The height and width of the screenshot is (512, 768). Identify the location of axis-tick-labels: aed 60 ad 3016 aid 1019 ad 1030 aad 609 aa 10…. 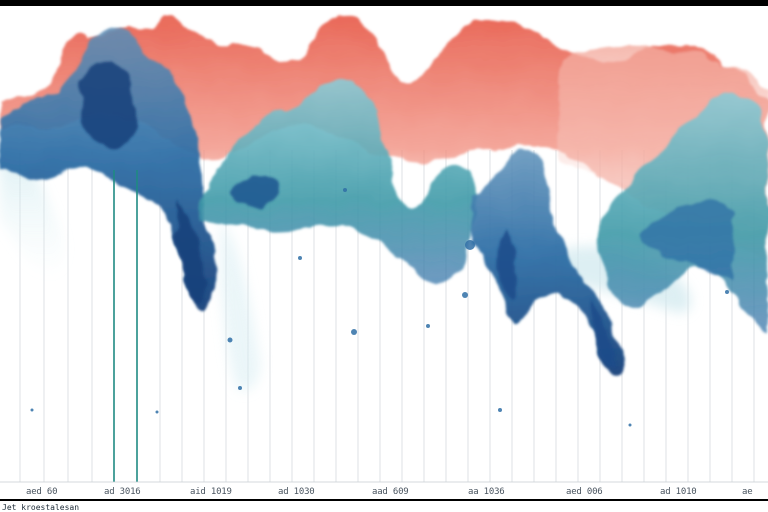
(389, 492).